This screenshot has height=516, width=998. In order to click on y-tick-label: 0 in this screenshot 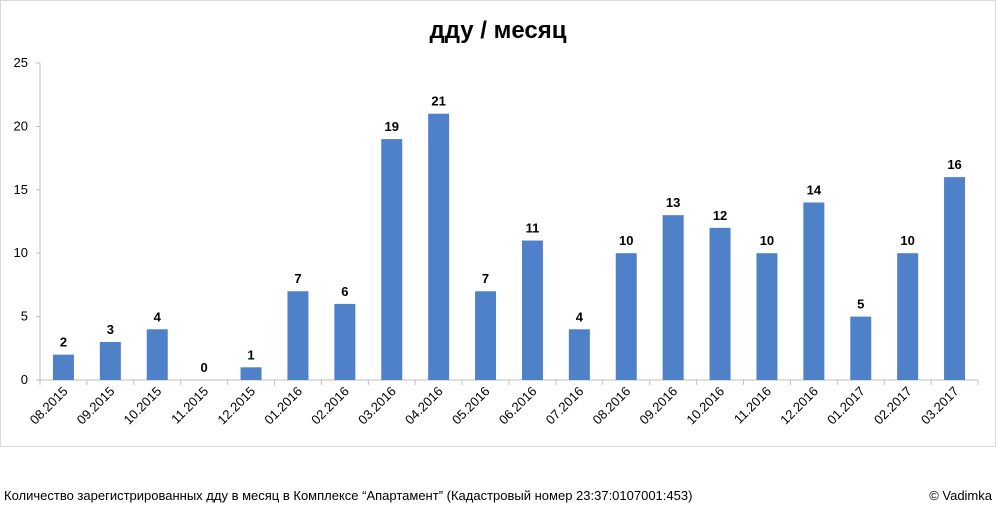, I will do `click(24, 379)`.